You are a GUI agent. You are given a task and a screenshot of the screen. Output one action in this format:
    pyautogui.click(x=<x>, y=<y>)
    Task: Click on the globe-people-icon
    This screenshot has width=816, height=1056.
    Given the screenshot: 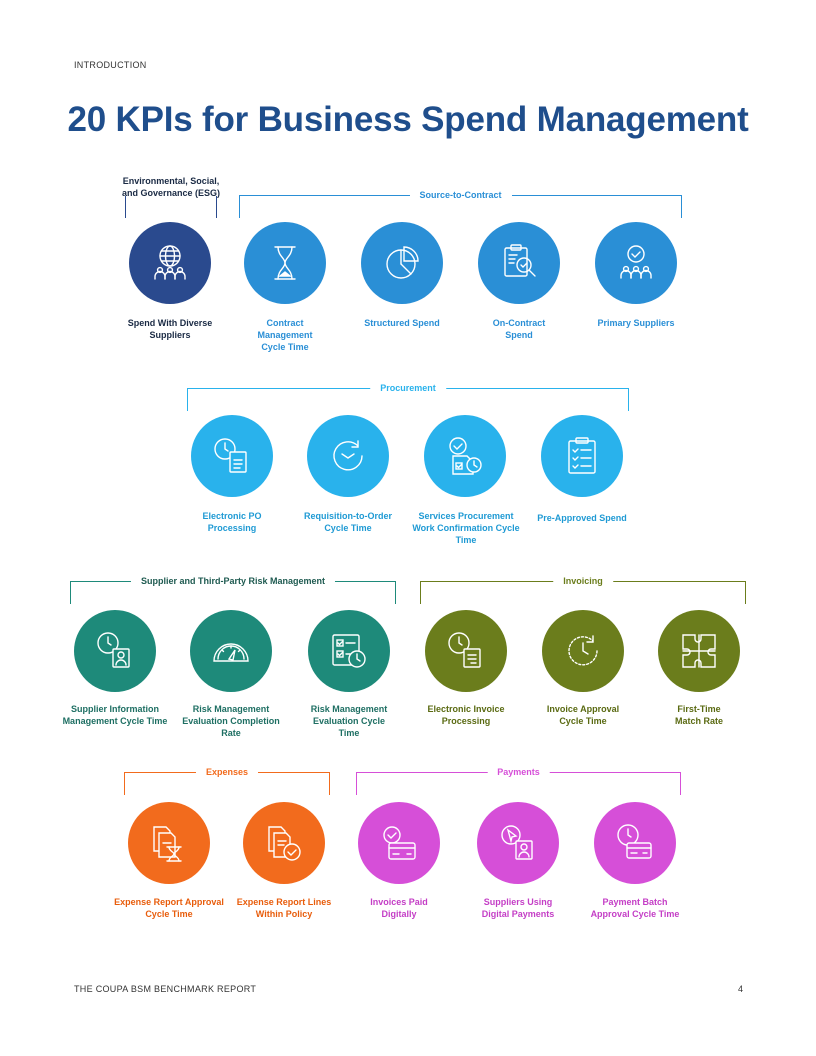 What is the action you would take?
    pyautogui.click(x=170, y=262)
    